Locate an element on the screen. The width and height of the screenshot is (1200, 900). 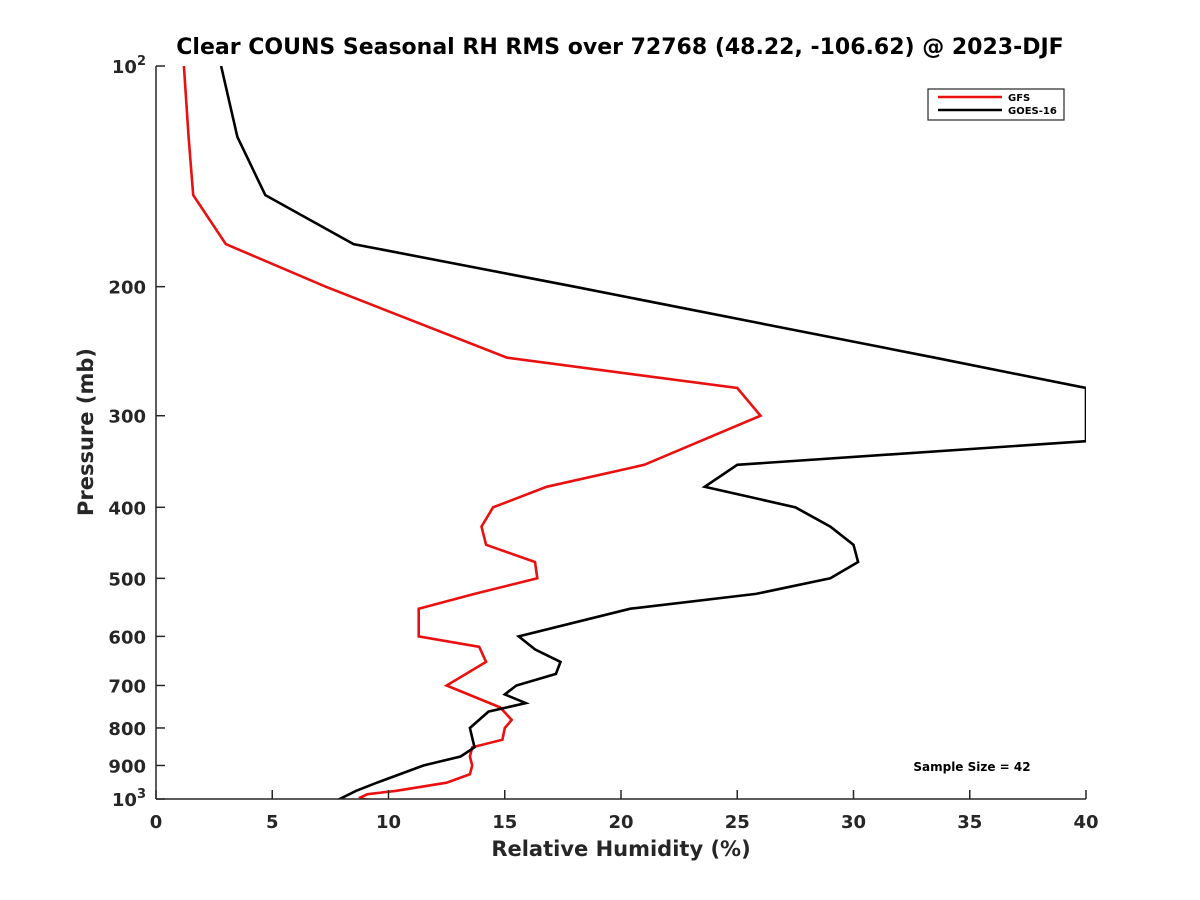
x-tick-label: 15 is located at coordinates (504, 822).